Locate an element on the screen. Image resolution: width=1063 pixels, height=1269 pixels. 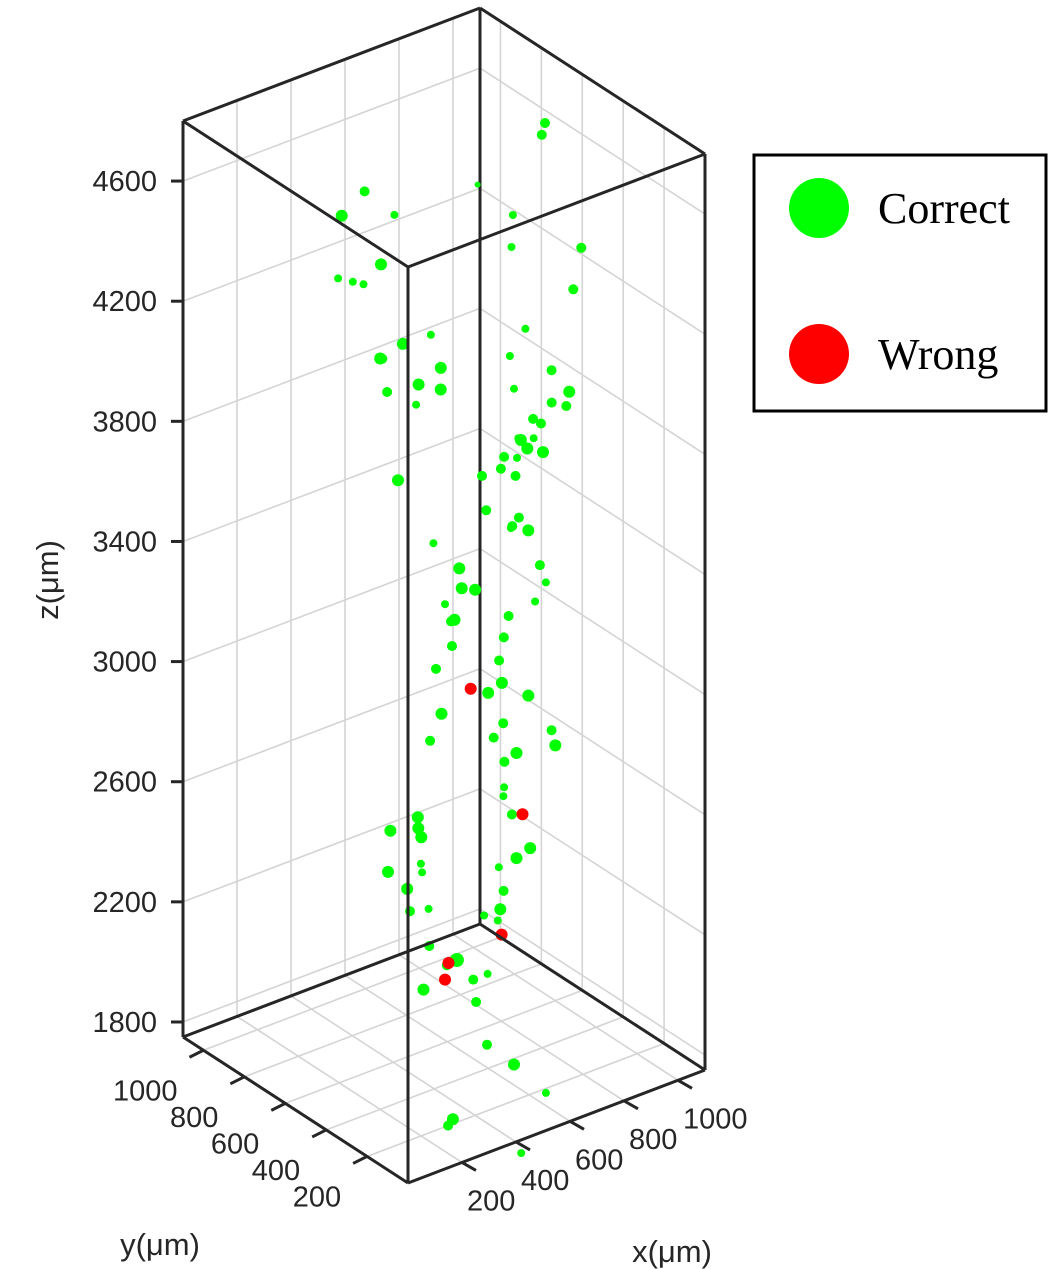
z-tick-label: 3000 is located at coordinates (124, 663).